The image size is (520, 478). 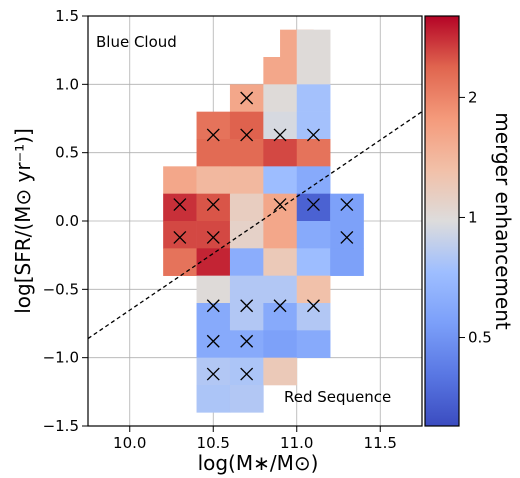 I want to click on colorbar-tick-label: 0.5, so click(x=480, y=338).